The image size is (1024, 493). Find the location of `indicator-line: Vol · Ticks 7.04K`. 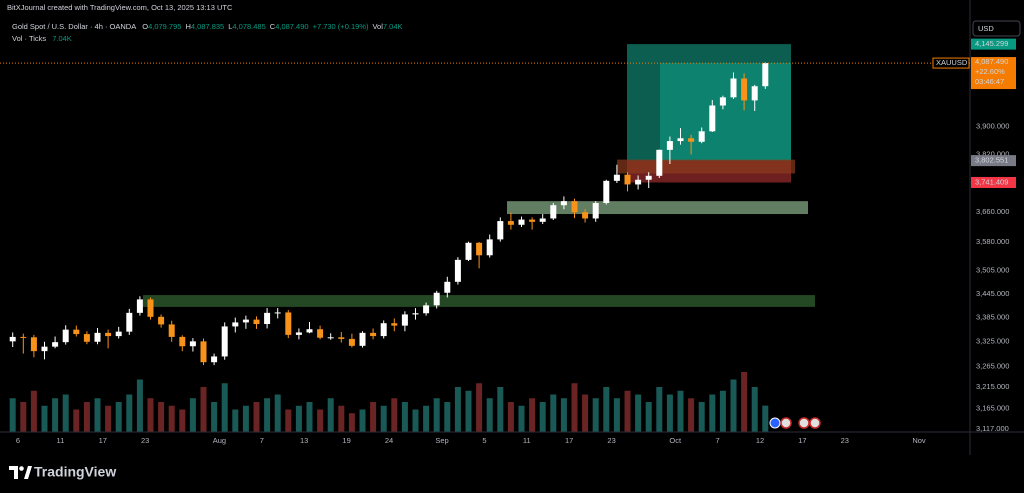

indicator-line: Vol · Ticks 7.04K is located at coordinates (42, 38).